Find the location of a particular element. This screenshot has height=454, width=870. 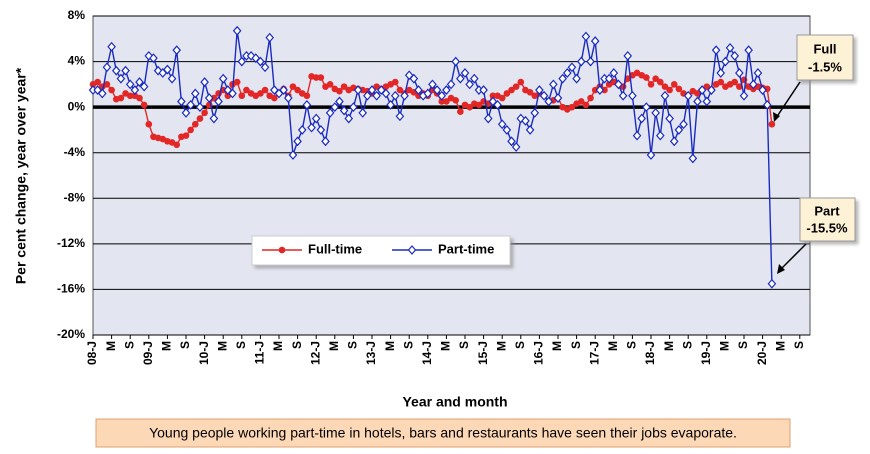

x-tick-label: 18-J is located at coordinates (650, 353).